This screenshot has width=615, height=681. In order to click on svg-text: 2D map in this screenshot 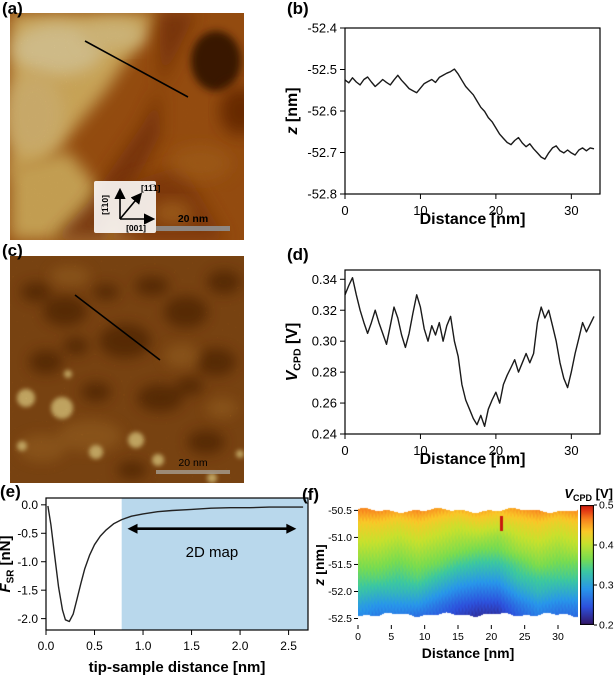, I will do `click(212, 552)`.